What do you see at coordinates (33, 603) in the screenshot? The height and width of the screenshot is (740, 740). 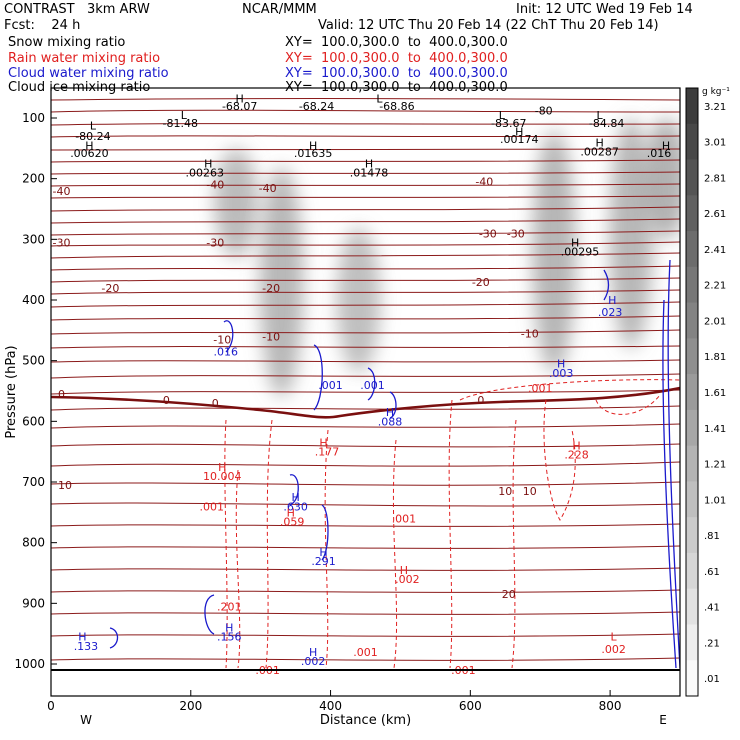 I see `y-tick-label: 900` at bounding box center [33, 603].